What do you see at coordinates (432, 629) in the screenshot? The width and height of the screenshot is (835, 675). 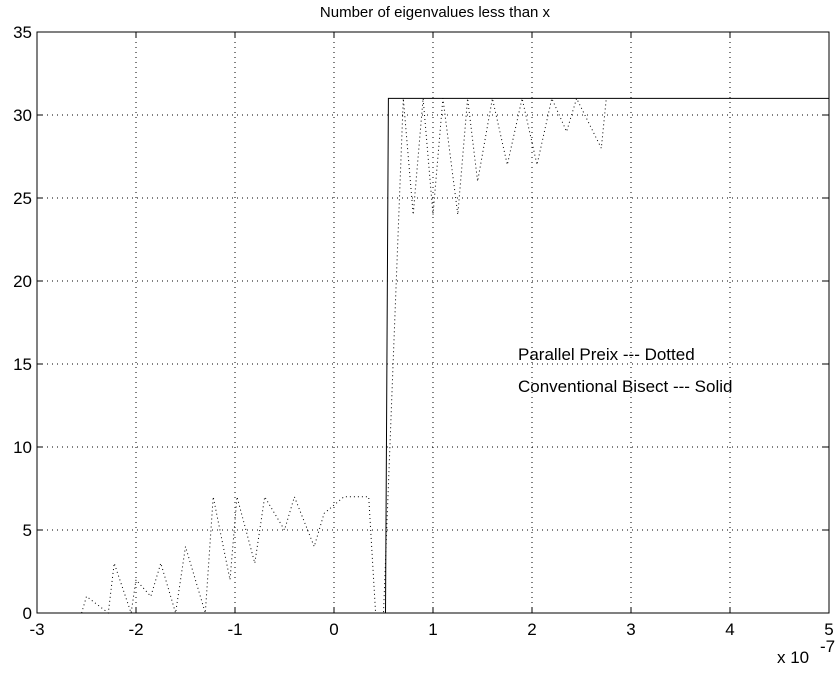 I see `x-tick-label: 1` at bounding box center [432, 629].